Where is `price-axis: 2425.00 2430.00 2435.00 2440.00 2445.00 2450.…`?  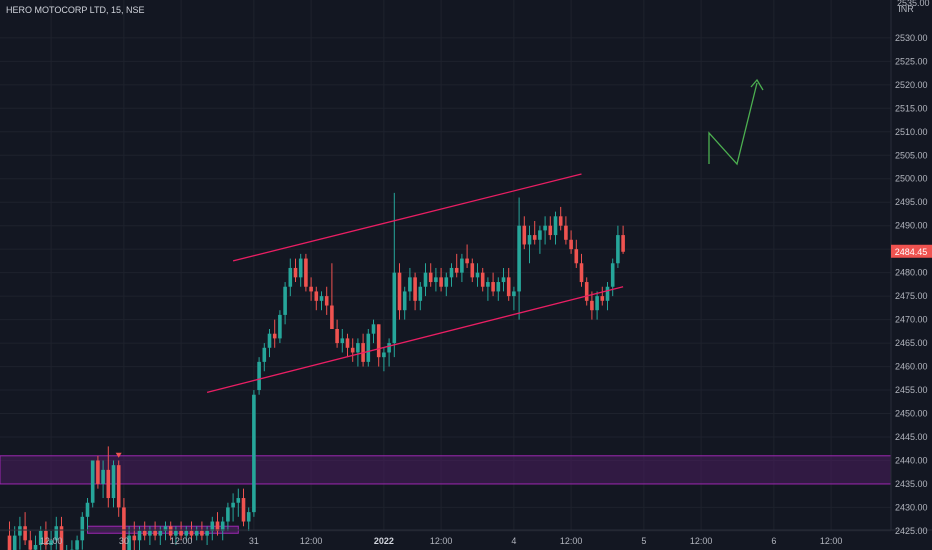 price-axis: 2425.00 2430.00 2435.00 2440.00 2445.00 2450.… is located at coordinates (911, 268).